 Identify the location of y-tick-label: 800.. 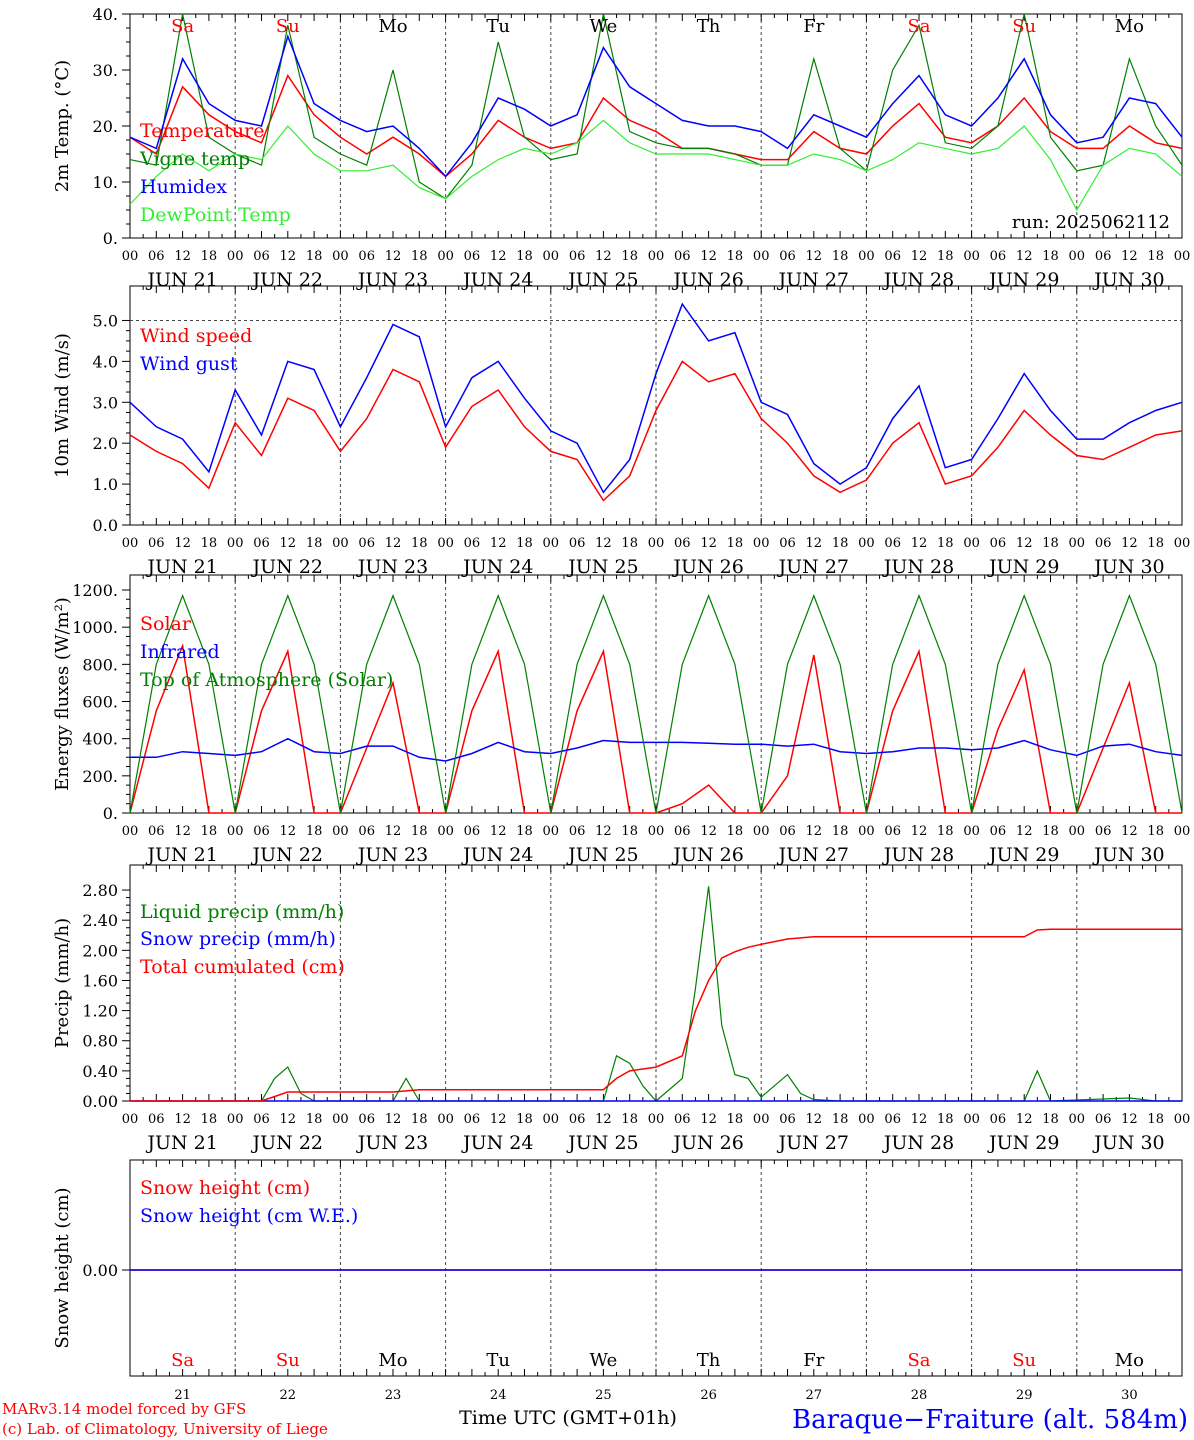
(100, 664).